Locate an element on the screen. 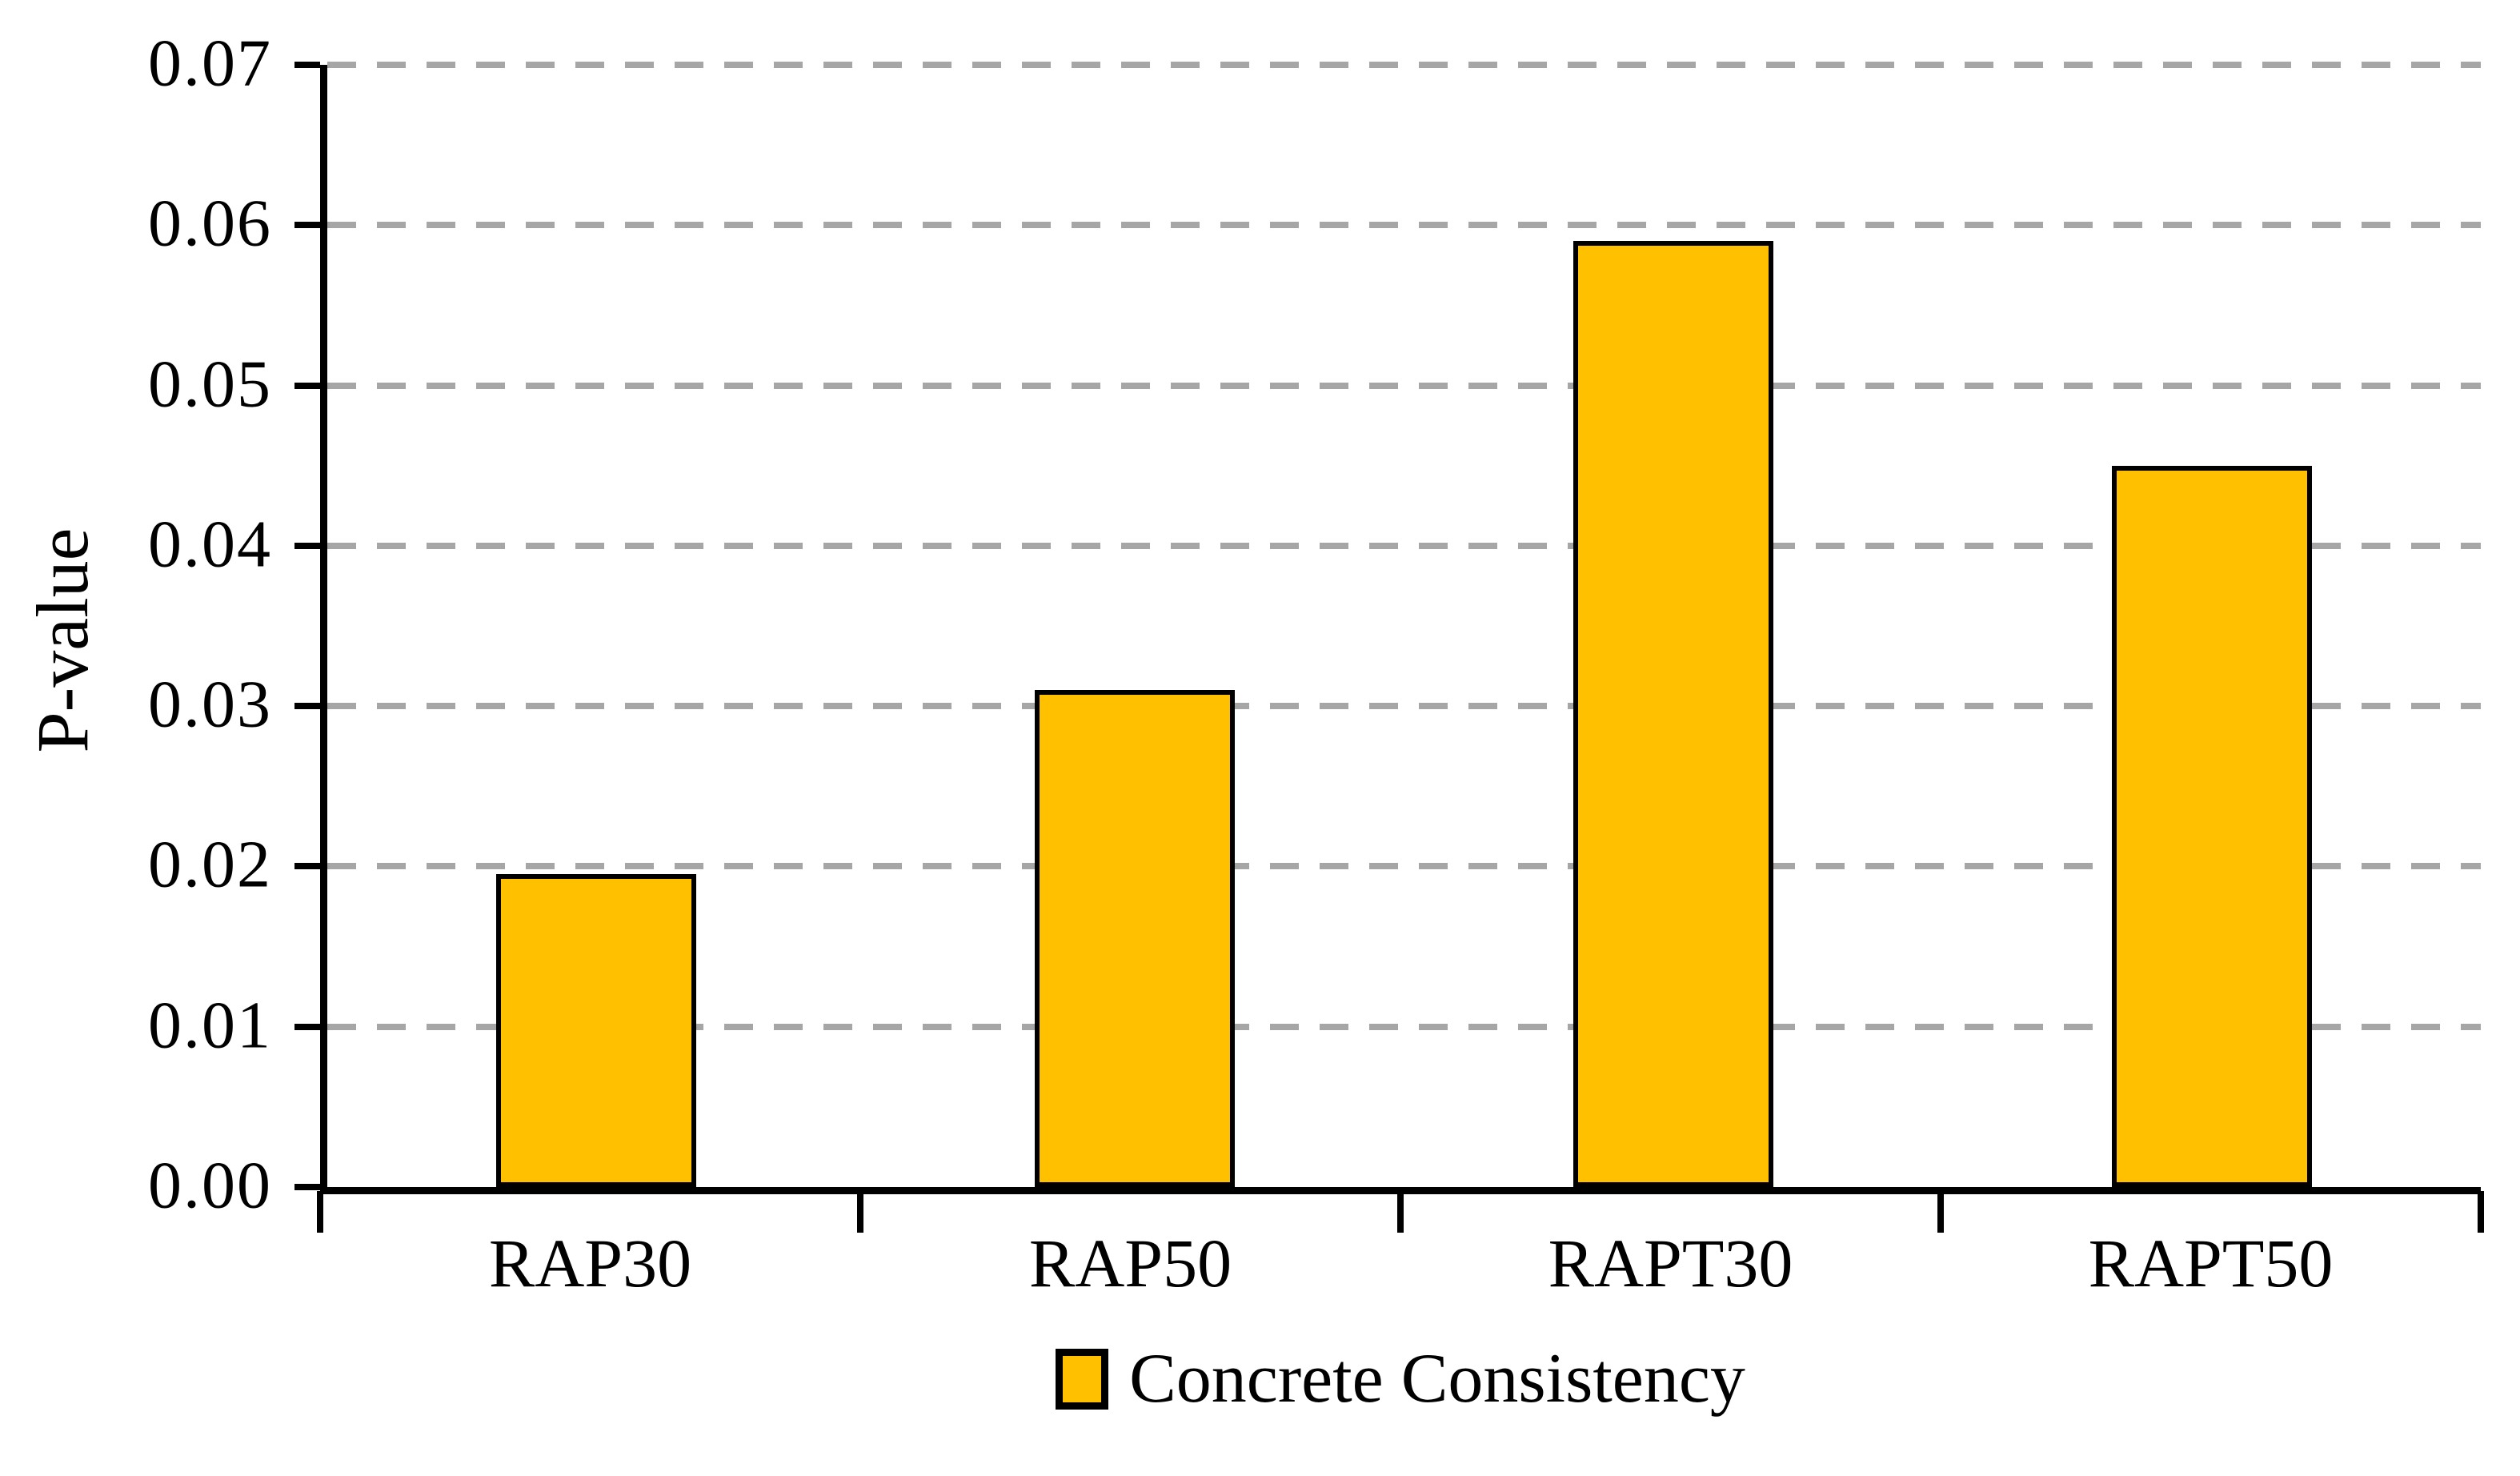  bar-RAPT50 is located at coordinates (2211, 826).